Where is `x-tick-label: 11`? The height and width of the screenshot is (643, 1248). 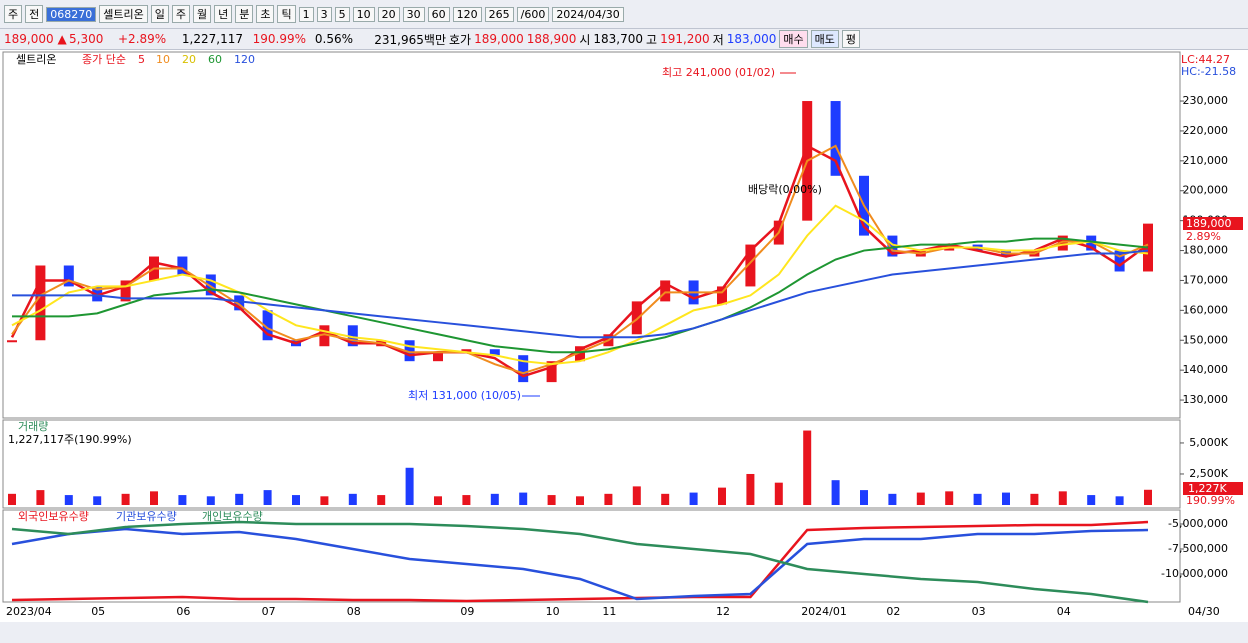
x-tick-label: 11 is located at coordinates (609, 611).